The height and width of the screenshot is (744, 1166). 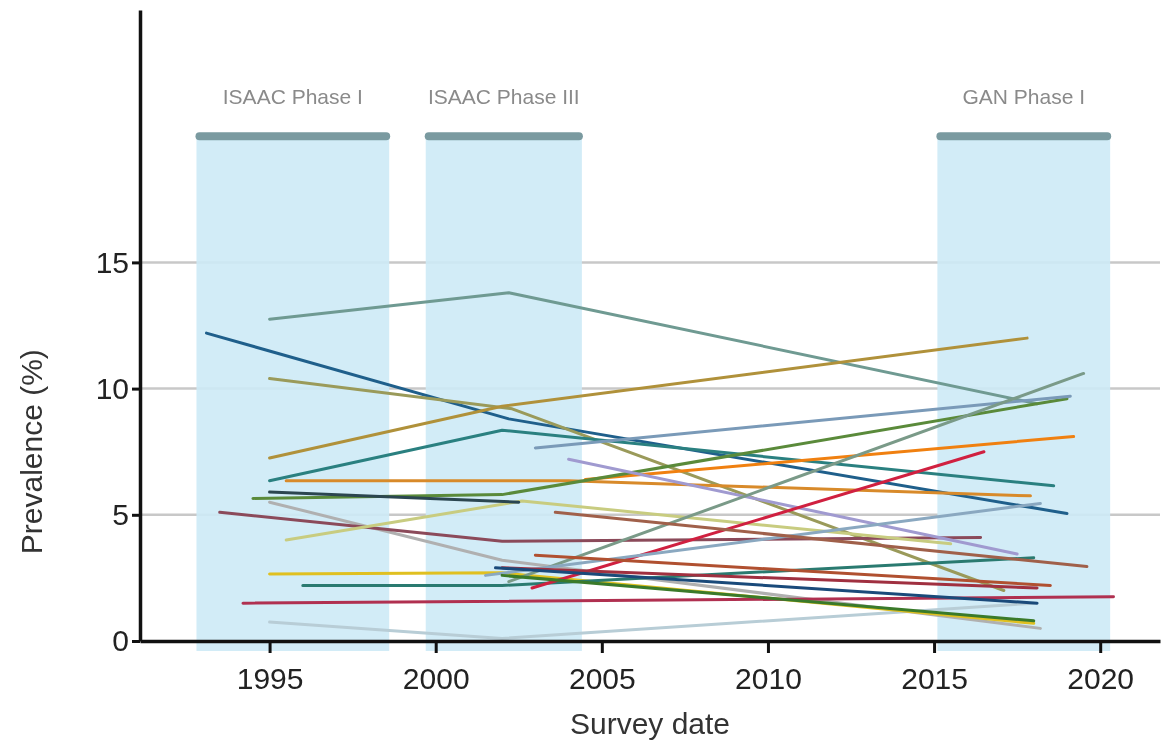 What do you see at coordinates (112, 388) in the screenshot?
I see `y-tick-label: 10` at bounding box center [112, 388].